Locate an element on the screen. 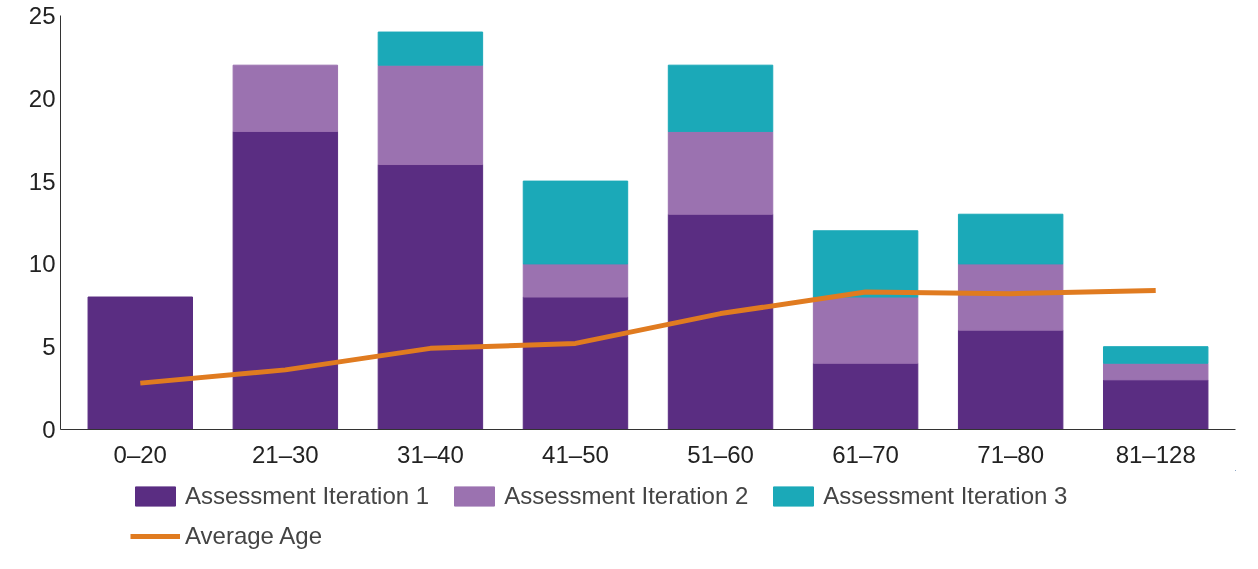  x-tick-label: 71–80 is located at coordinates (1011, 454).